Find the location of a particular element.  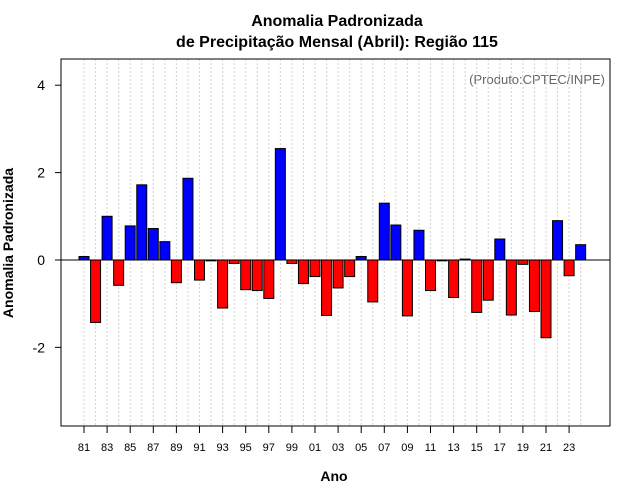

y-axis: -2 0 2 4 is located at coordinates (47, 216).